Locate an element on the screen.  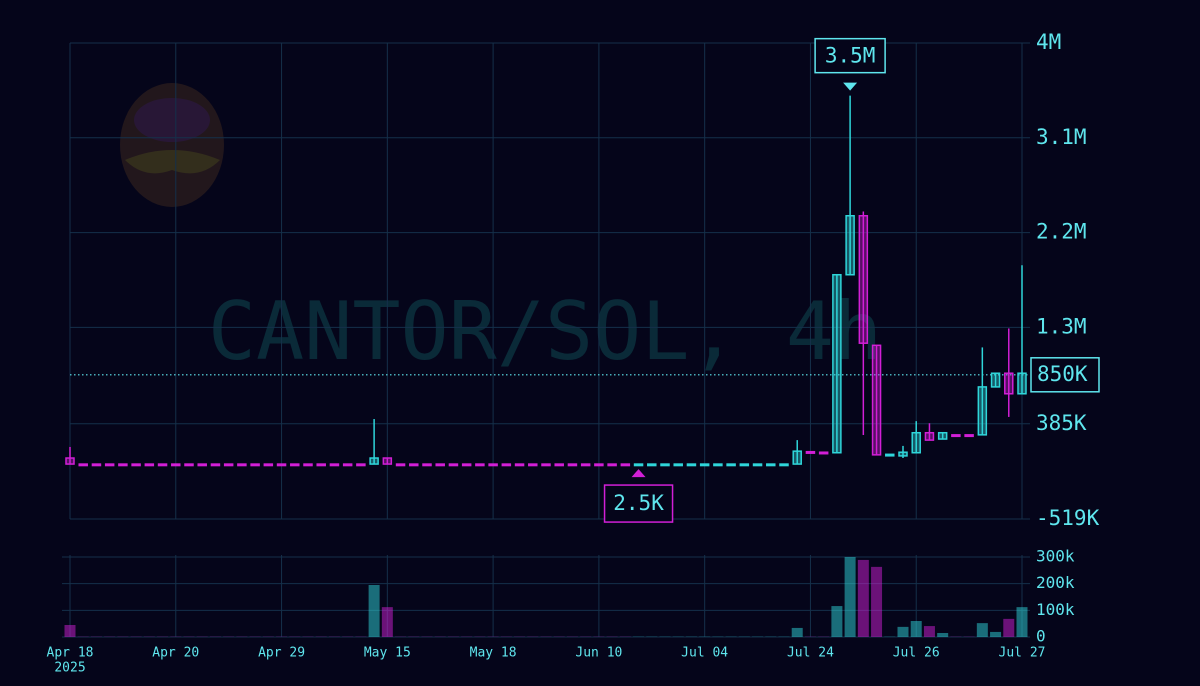
high-label: 3.5M is located at coordinates (850, 56).